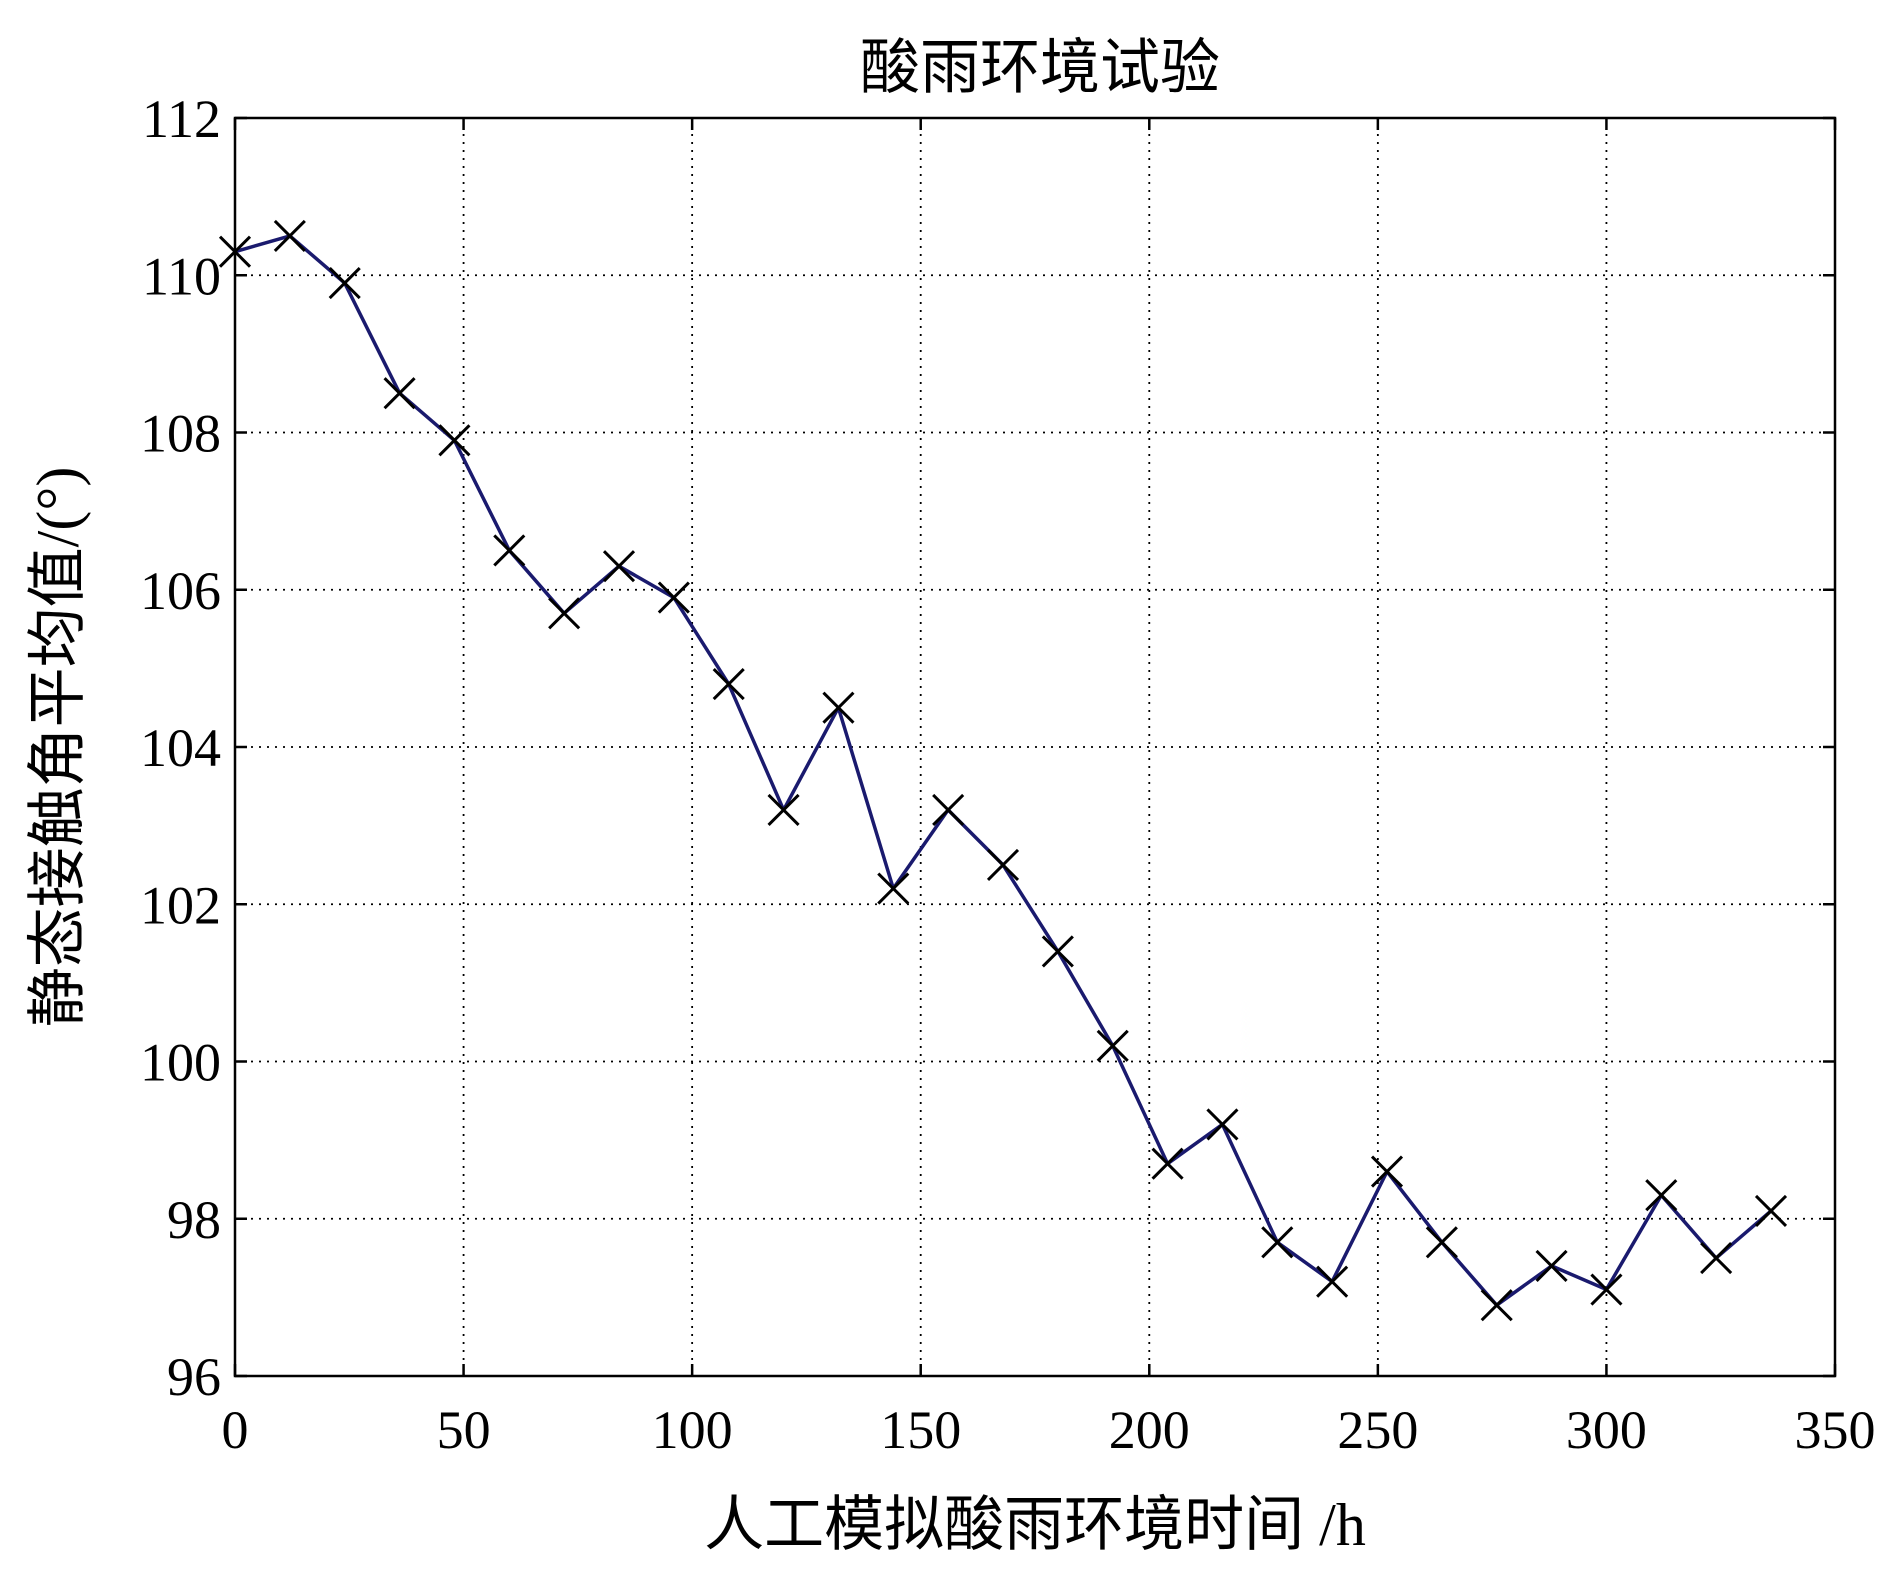 The image size is (1892, 1585). I want to click on x-tick-label: 50, so click(464, 1430).